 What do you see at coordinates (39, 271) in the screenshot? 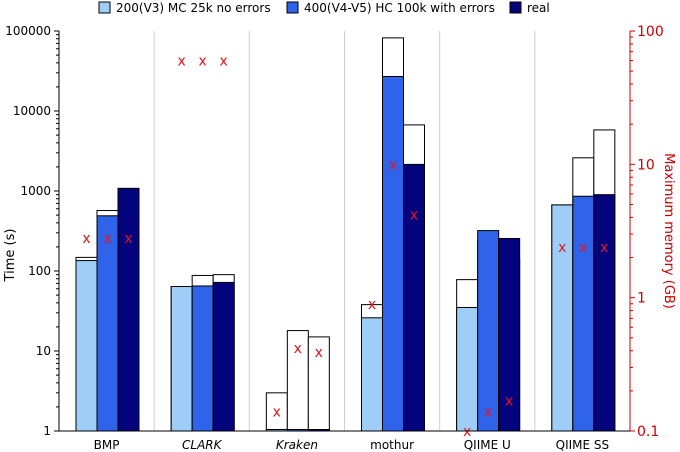
I see `y-tick-label: 100` at bounding box center [39, 271].